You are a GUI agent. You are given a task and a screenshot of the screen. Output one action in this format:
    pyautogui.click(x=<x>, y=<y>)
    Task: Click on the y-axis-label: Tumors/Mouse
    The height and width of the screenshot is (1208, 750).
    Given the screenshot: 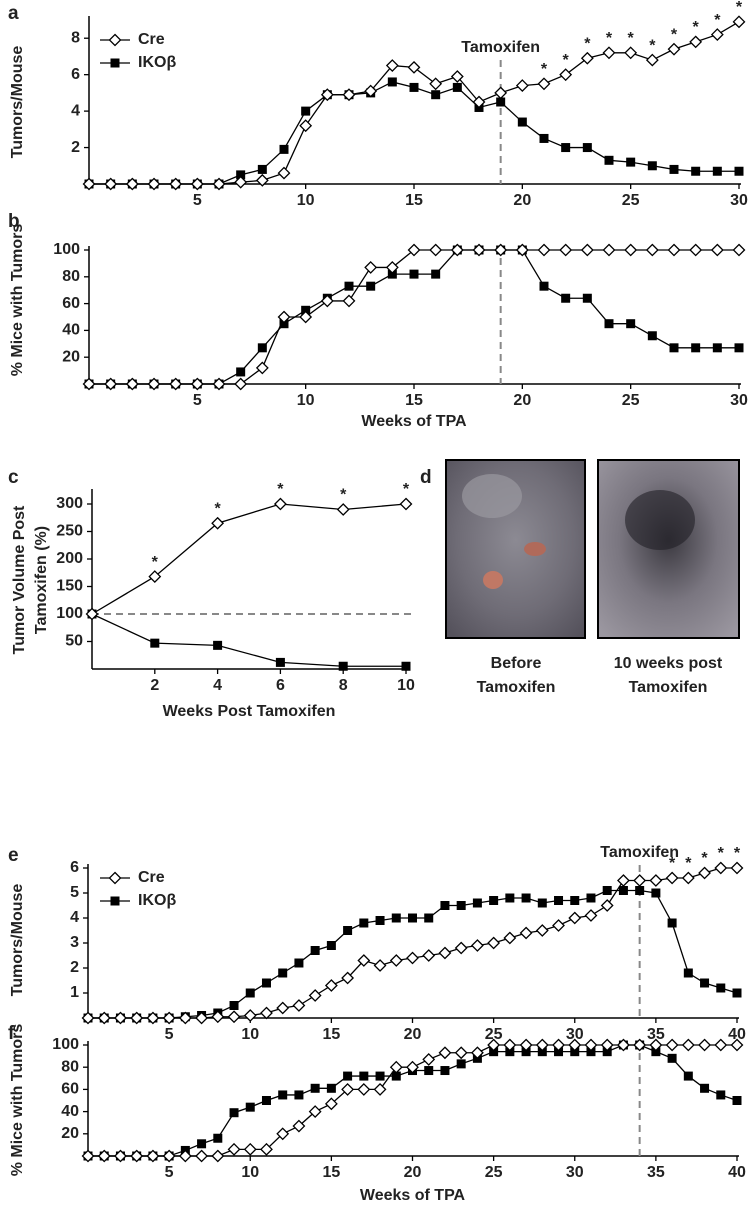 What is the action you would take?
    pyautogui.click(x=17, y=102)
    